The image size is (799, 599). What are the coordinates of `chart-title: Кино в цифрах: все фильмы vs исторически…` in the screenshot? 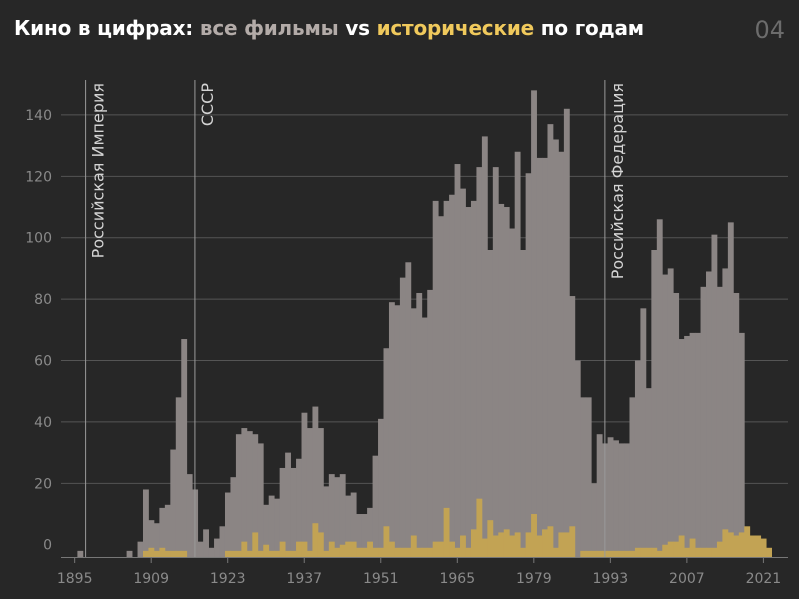 It's located at (329, 28).